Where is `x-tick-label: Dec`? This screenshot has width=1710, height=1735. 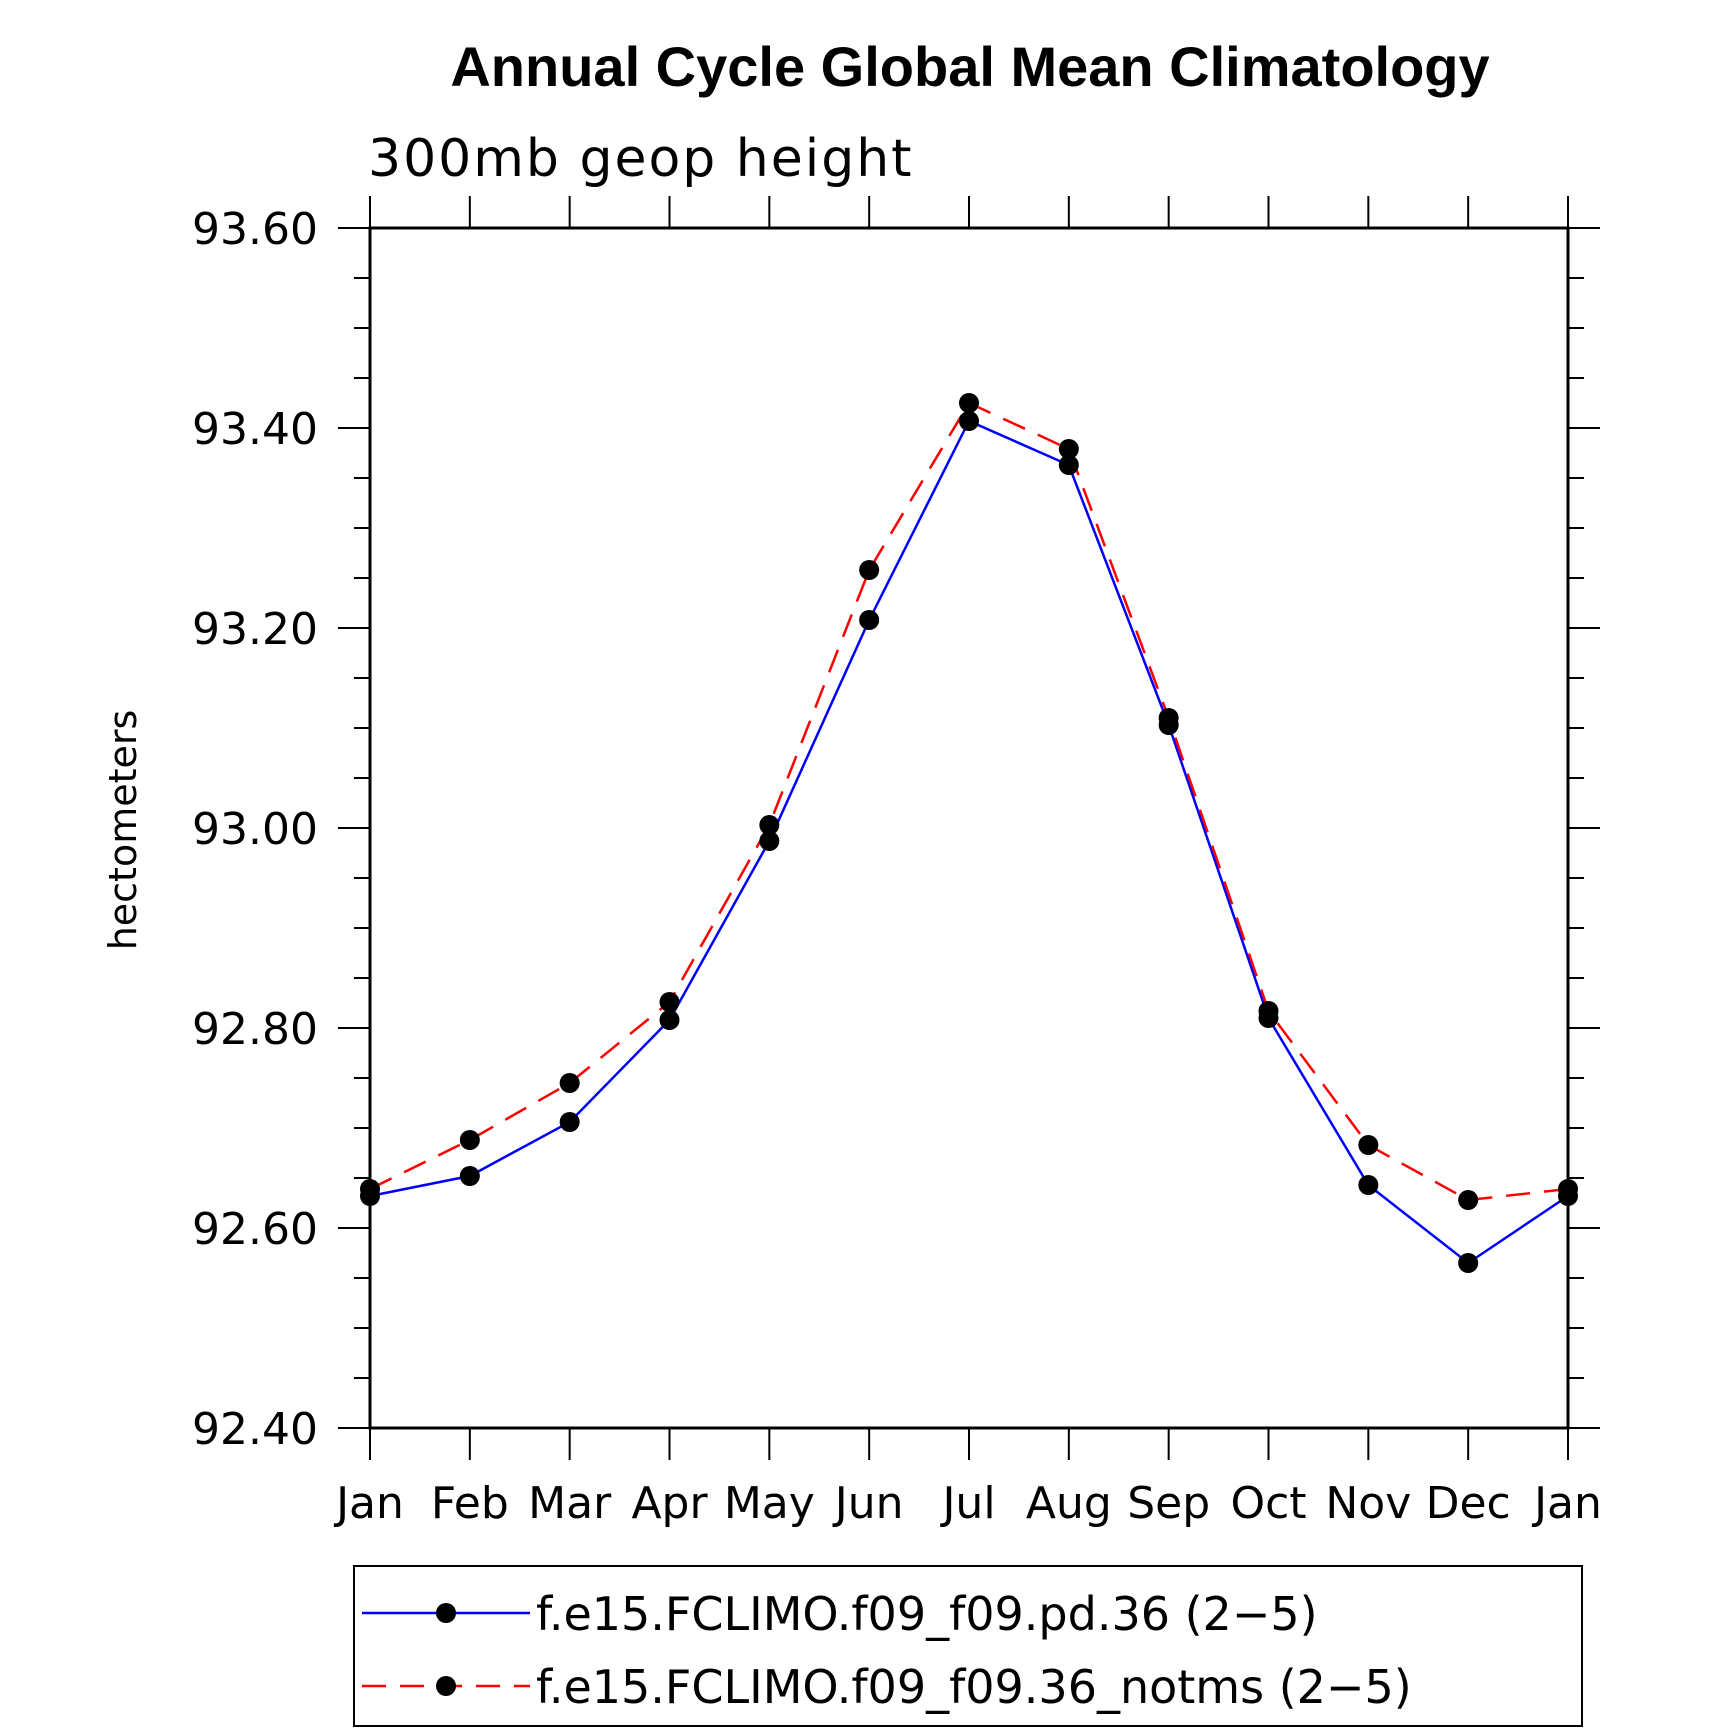
x-tick-label: Dec is located at coordinates (1468, 1503).